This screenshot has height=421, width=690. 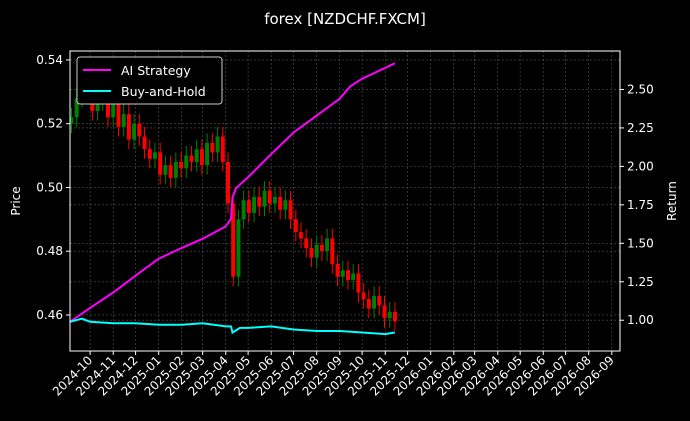 I want to click on y-tick-label-left: 0.46, so click(x=49, y=315).